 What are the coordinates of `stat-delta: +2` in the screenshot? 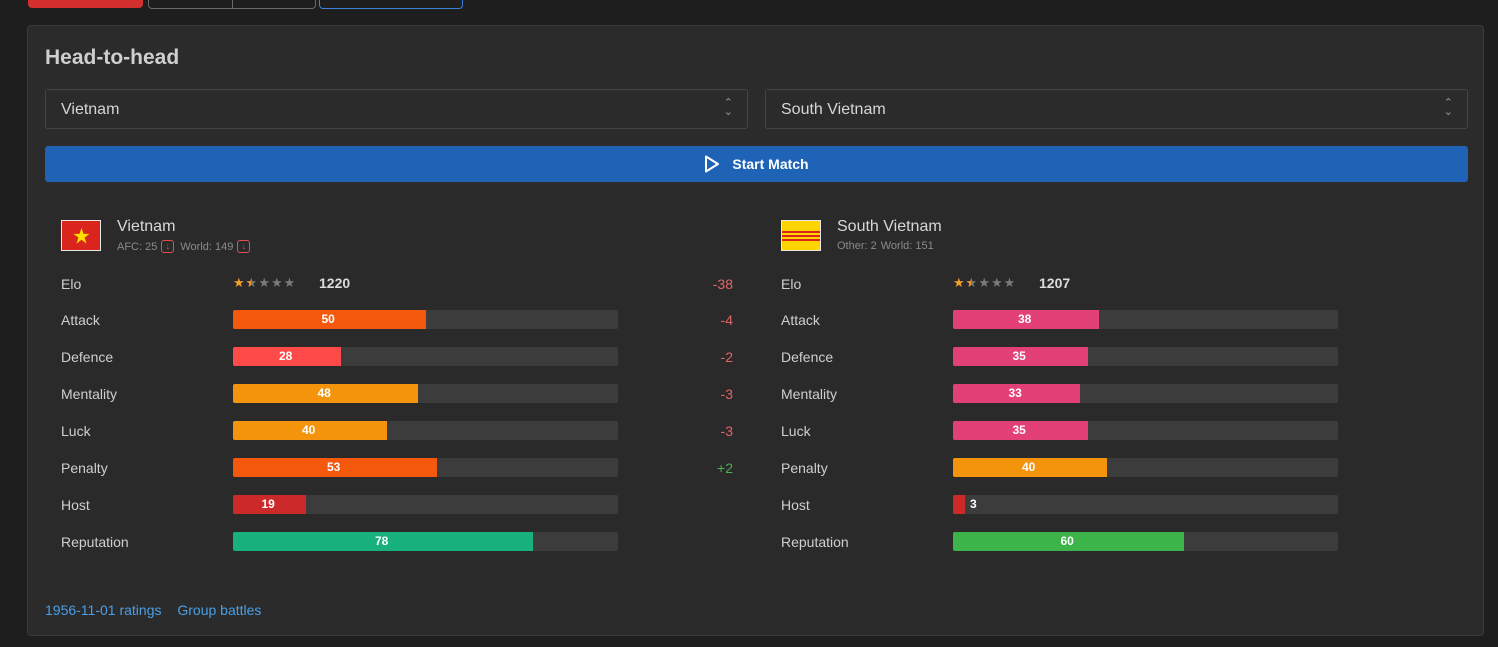 It's located at (725, 468).